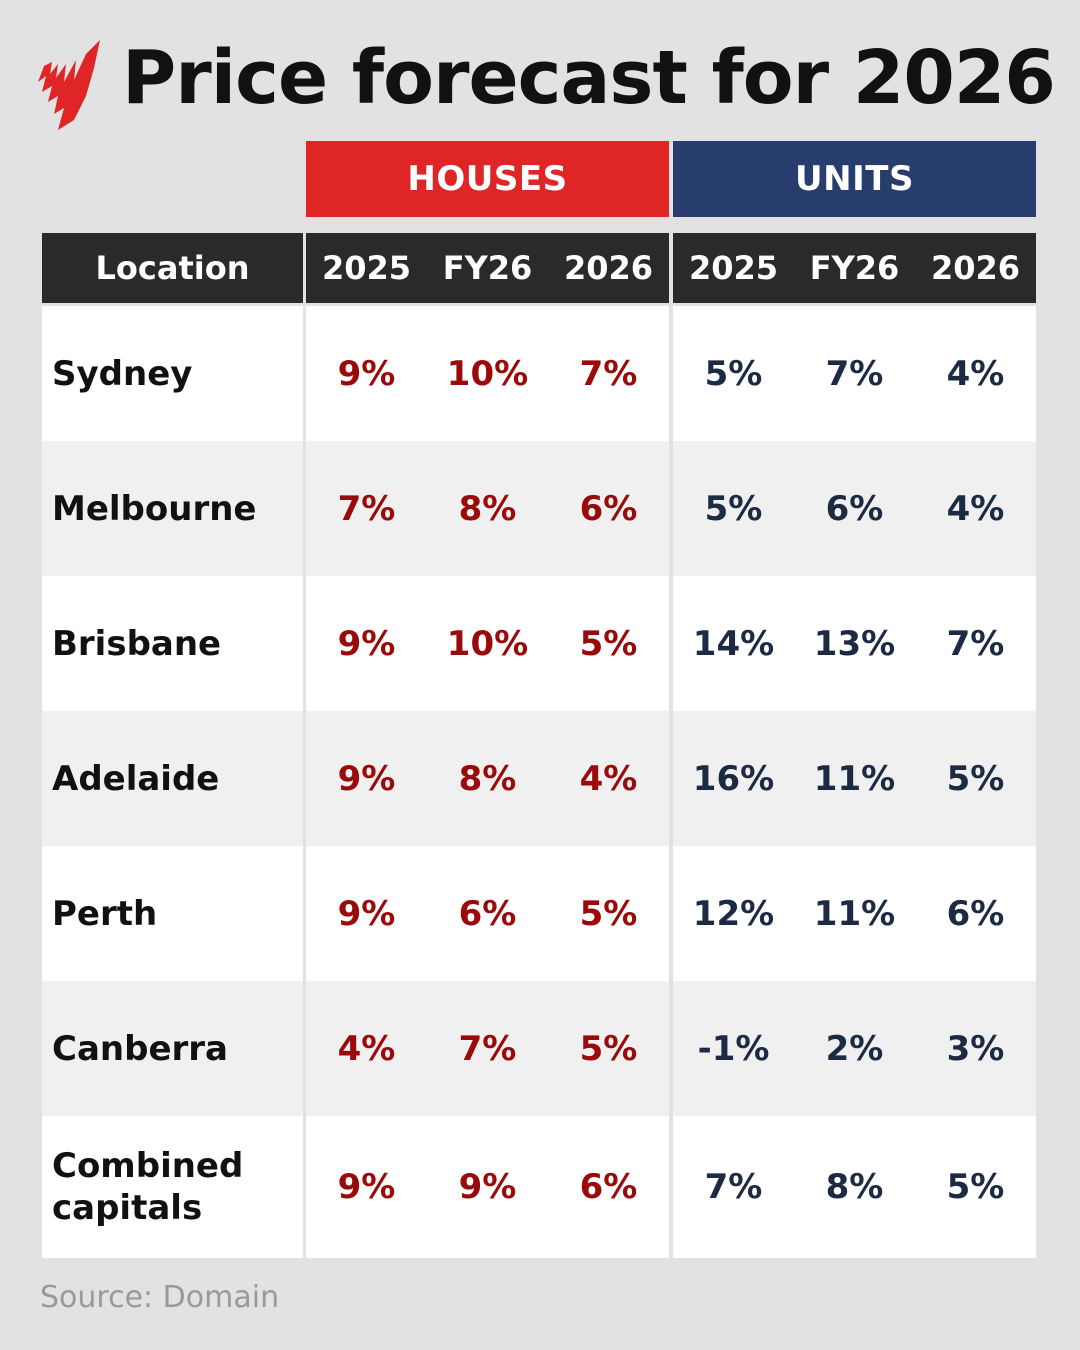 The image size is (1080, 1350). What do you see at coordinates (172, 1048) in the screenshot?
I see `location-cell: Canberra` at bounding box center [172, 1048].